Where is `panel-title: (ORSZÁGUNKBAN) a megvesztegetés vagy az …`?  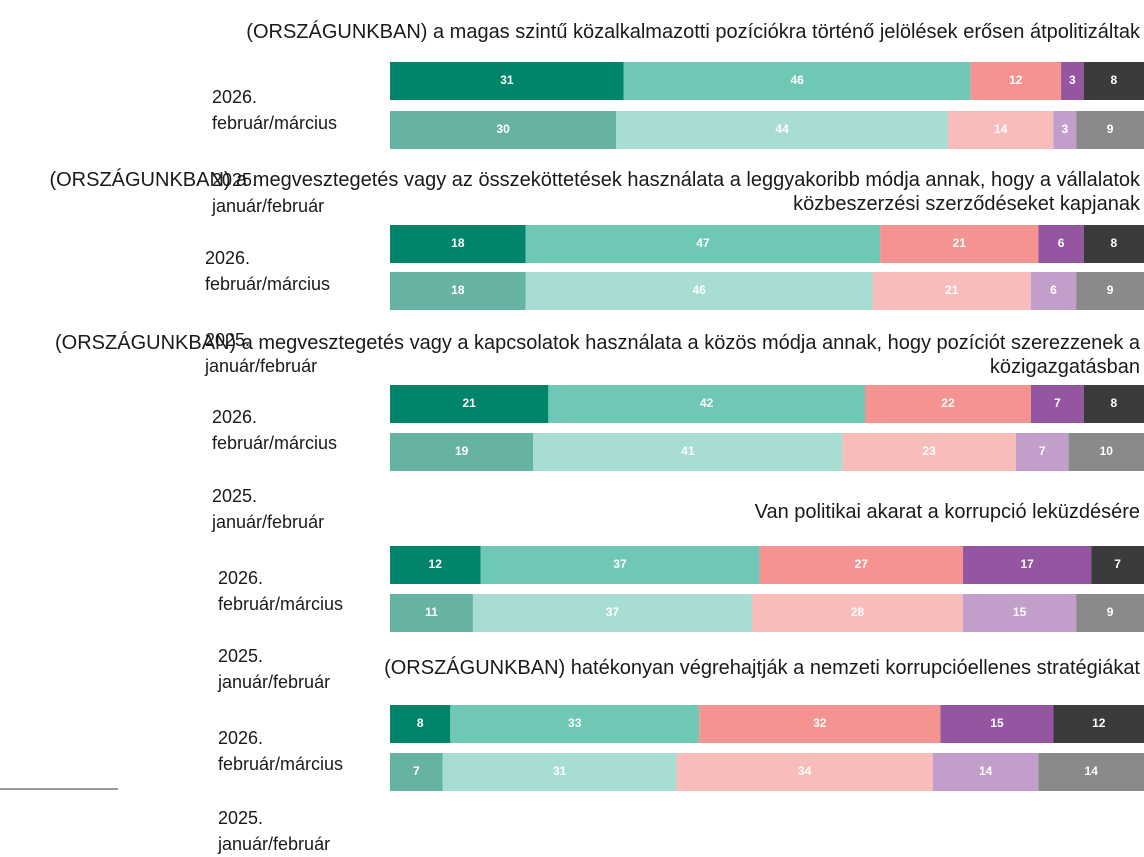
panel-title: (ORSZÁGUNKBAN) a megvesztegetés vagy az … is located at coordinates (594, 192).